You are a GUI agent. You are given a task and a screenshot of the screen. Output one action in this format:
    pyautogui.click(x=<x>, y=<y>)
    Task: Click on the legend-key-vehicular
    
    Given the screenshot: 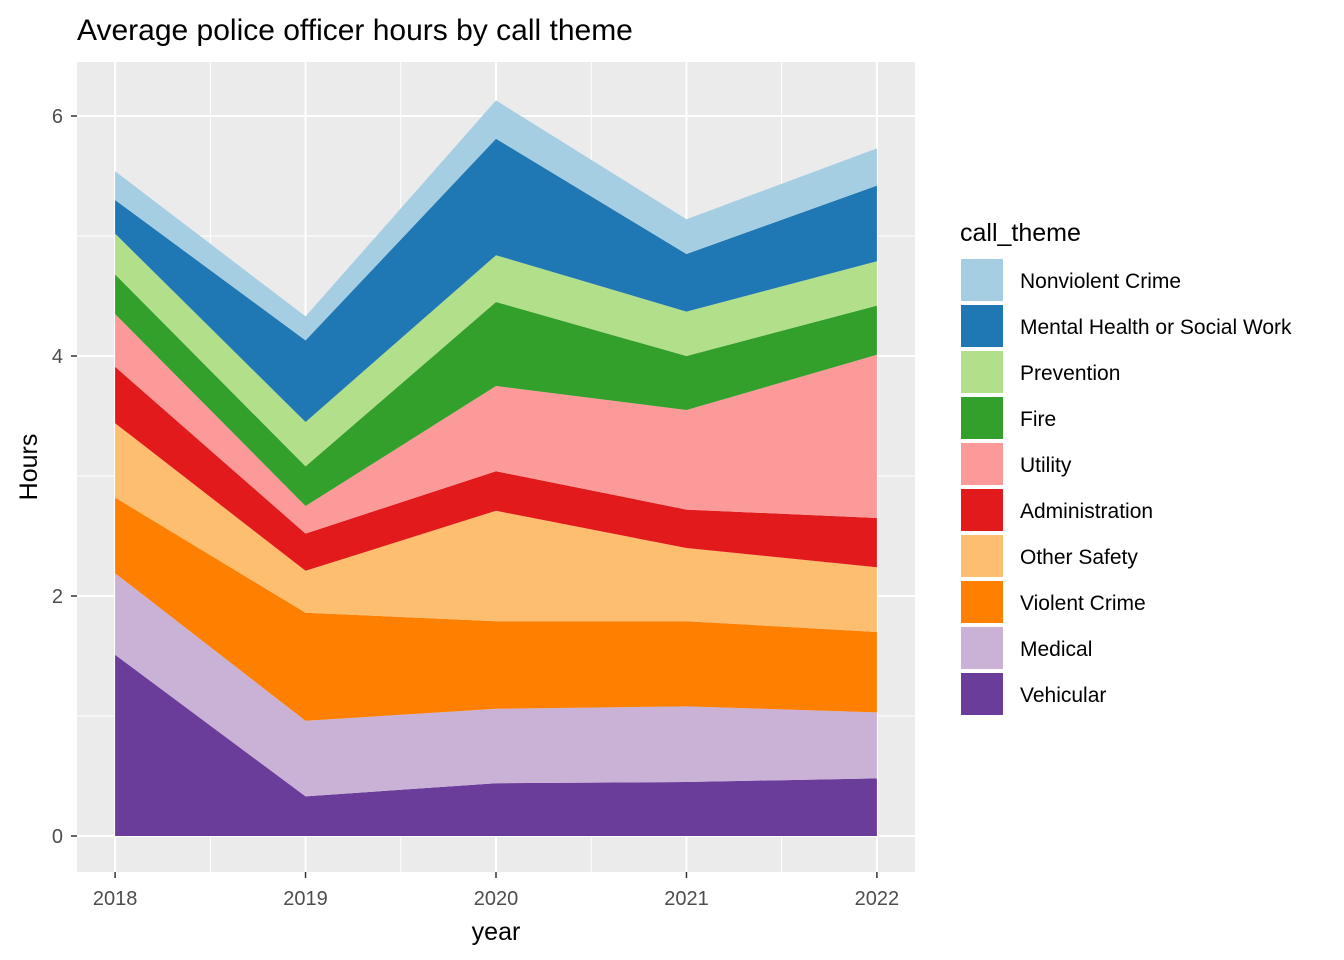 What is the action you would take?
    pyautogui.click(x=982, y=694)
    